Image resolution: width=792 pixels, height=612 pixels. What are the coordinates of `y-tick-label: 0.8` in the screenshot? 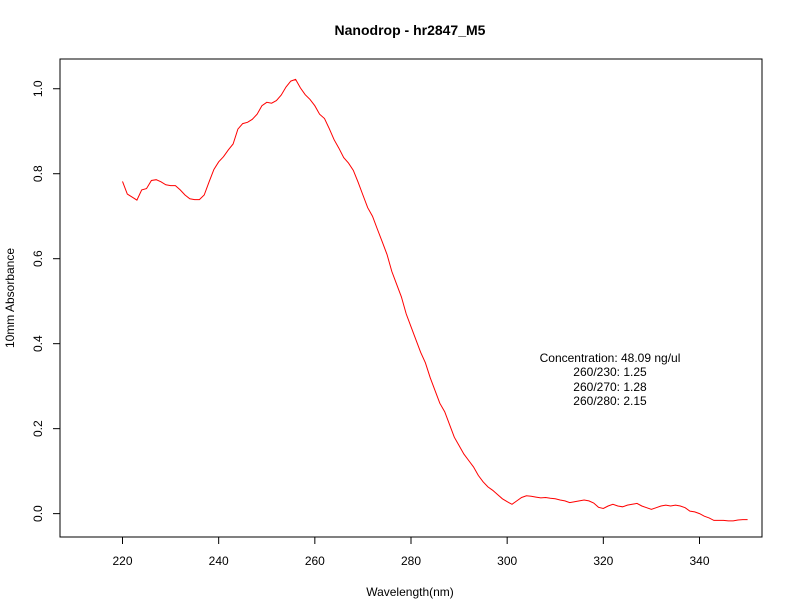 It's located at (38, 173).